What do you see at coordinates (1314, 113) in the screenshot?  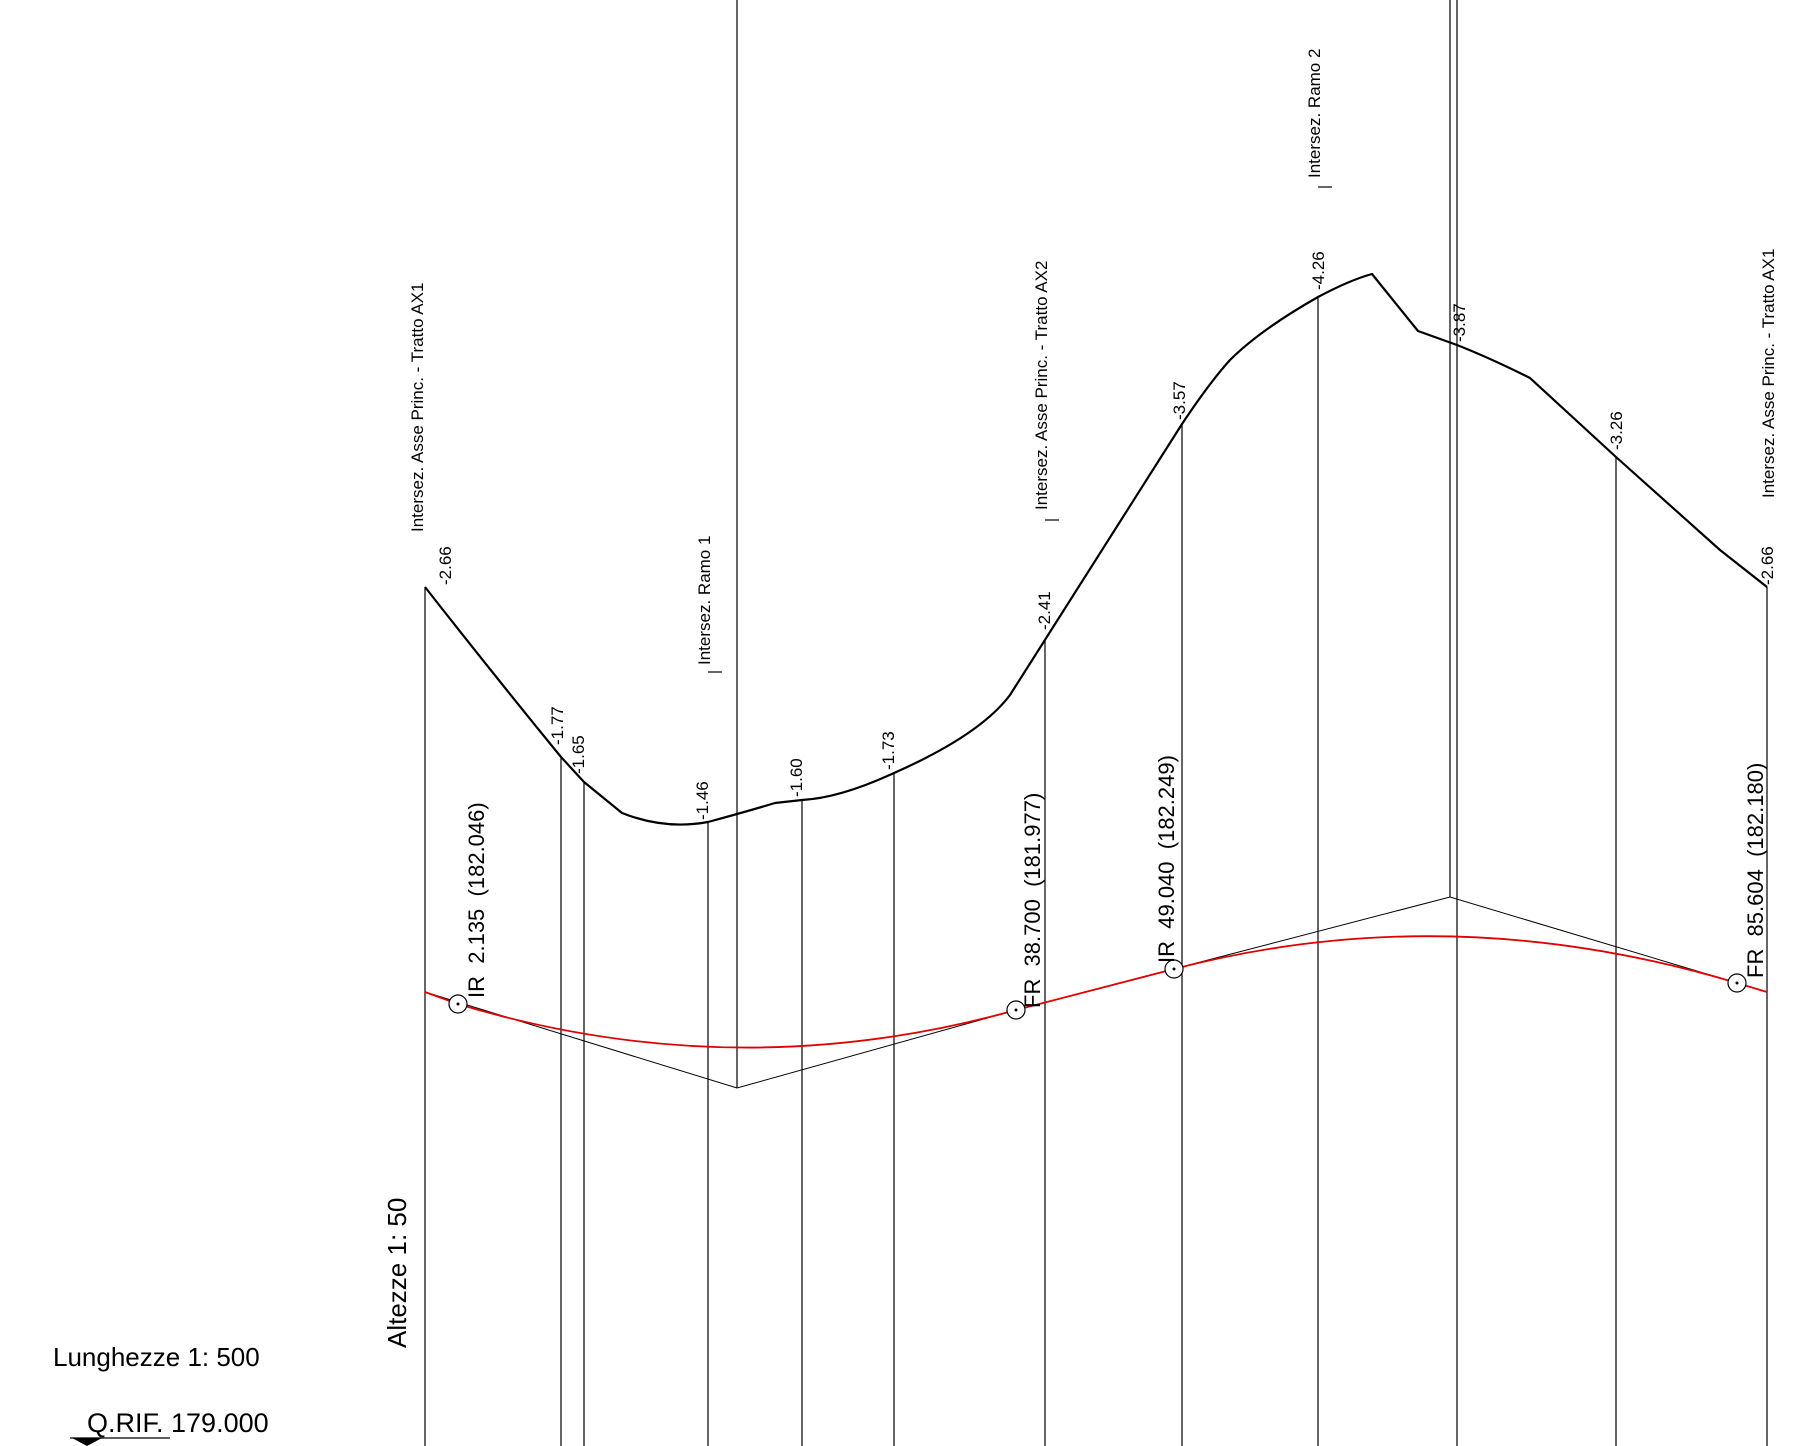 I see `intersection-callout: Intersez. Ramo 2` at bounding box center [1314, 113].